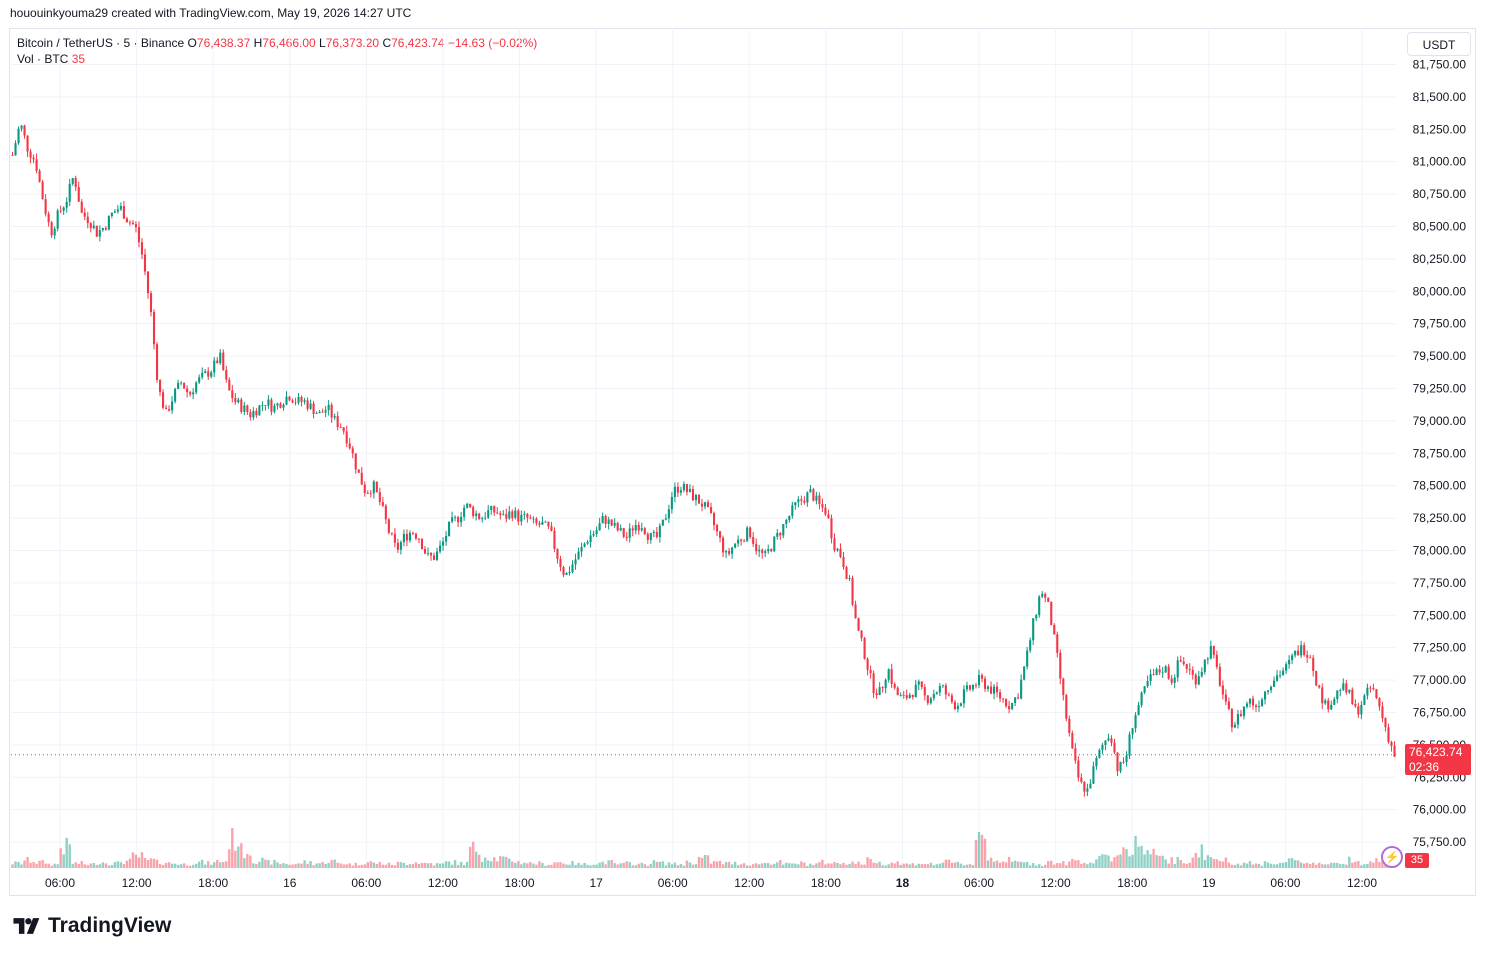 This screenshot has height=957, width=1486. I want to click on last-price-value: 76,423.74, so click(1436, 752).